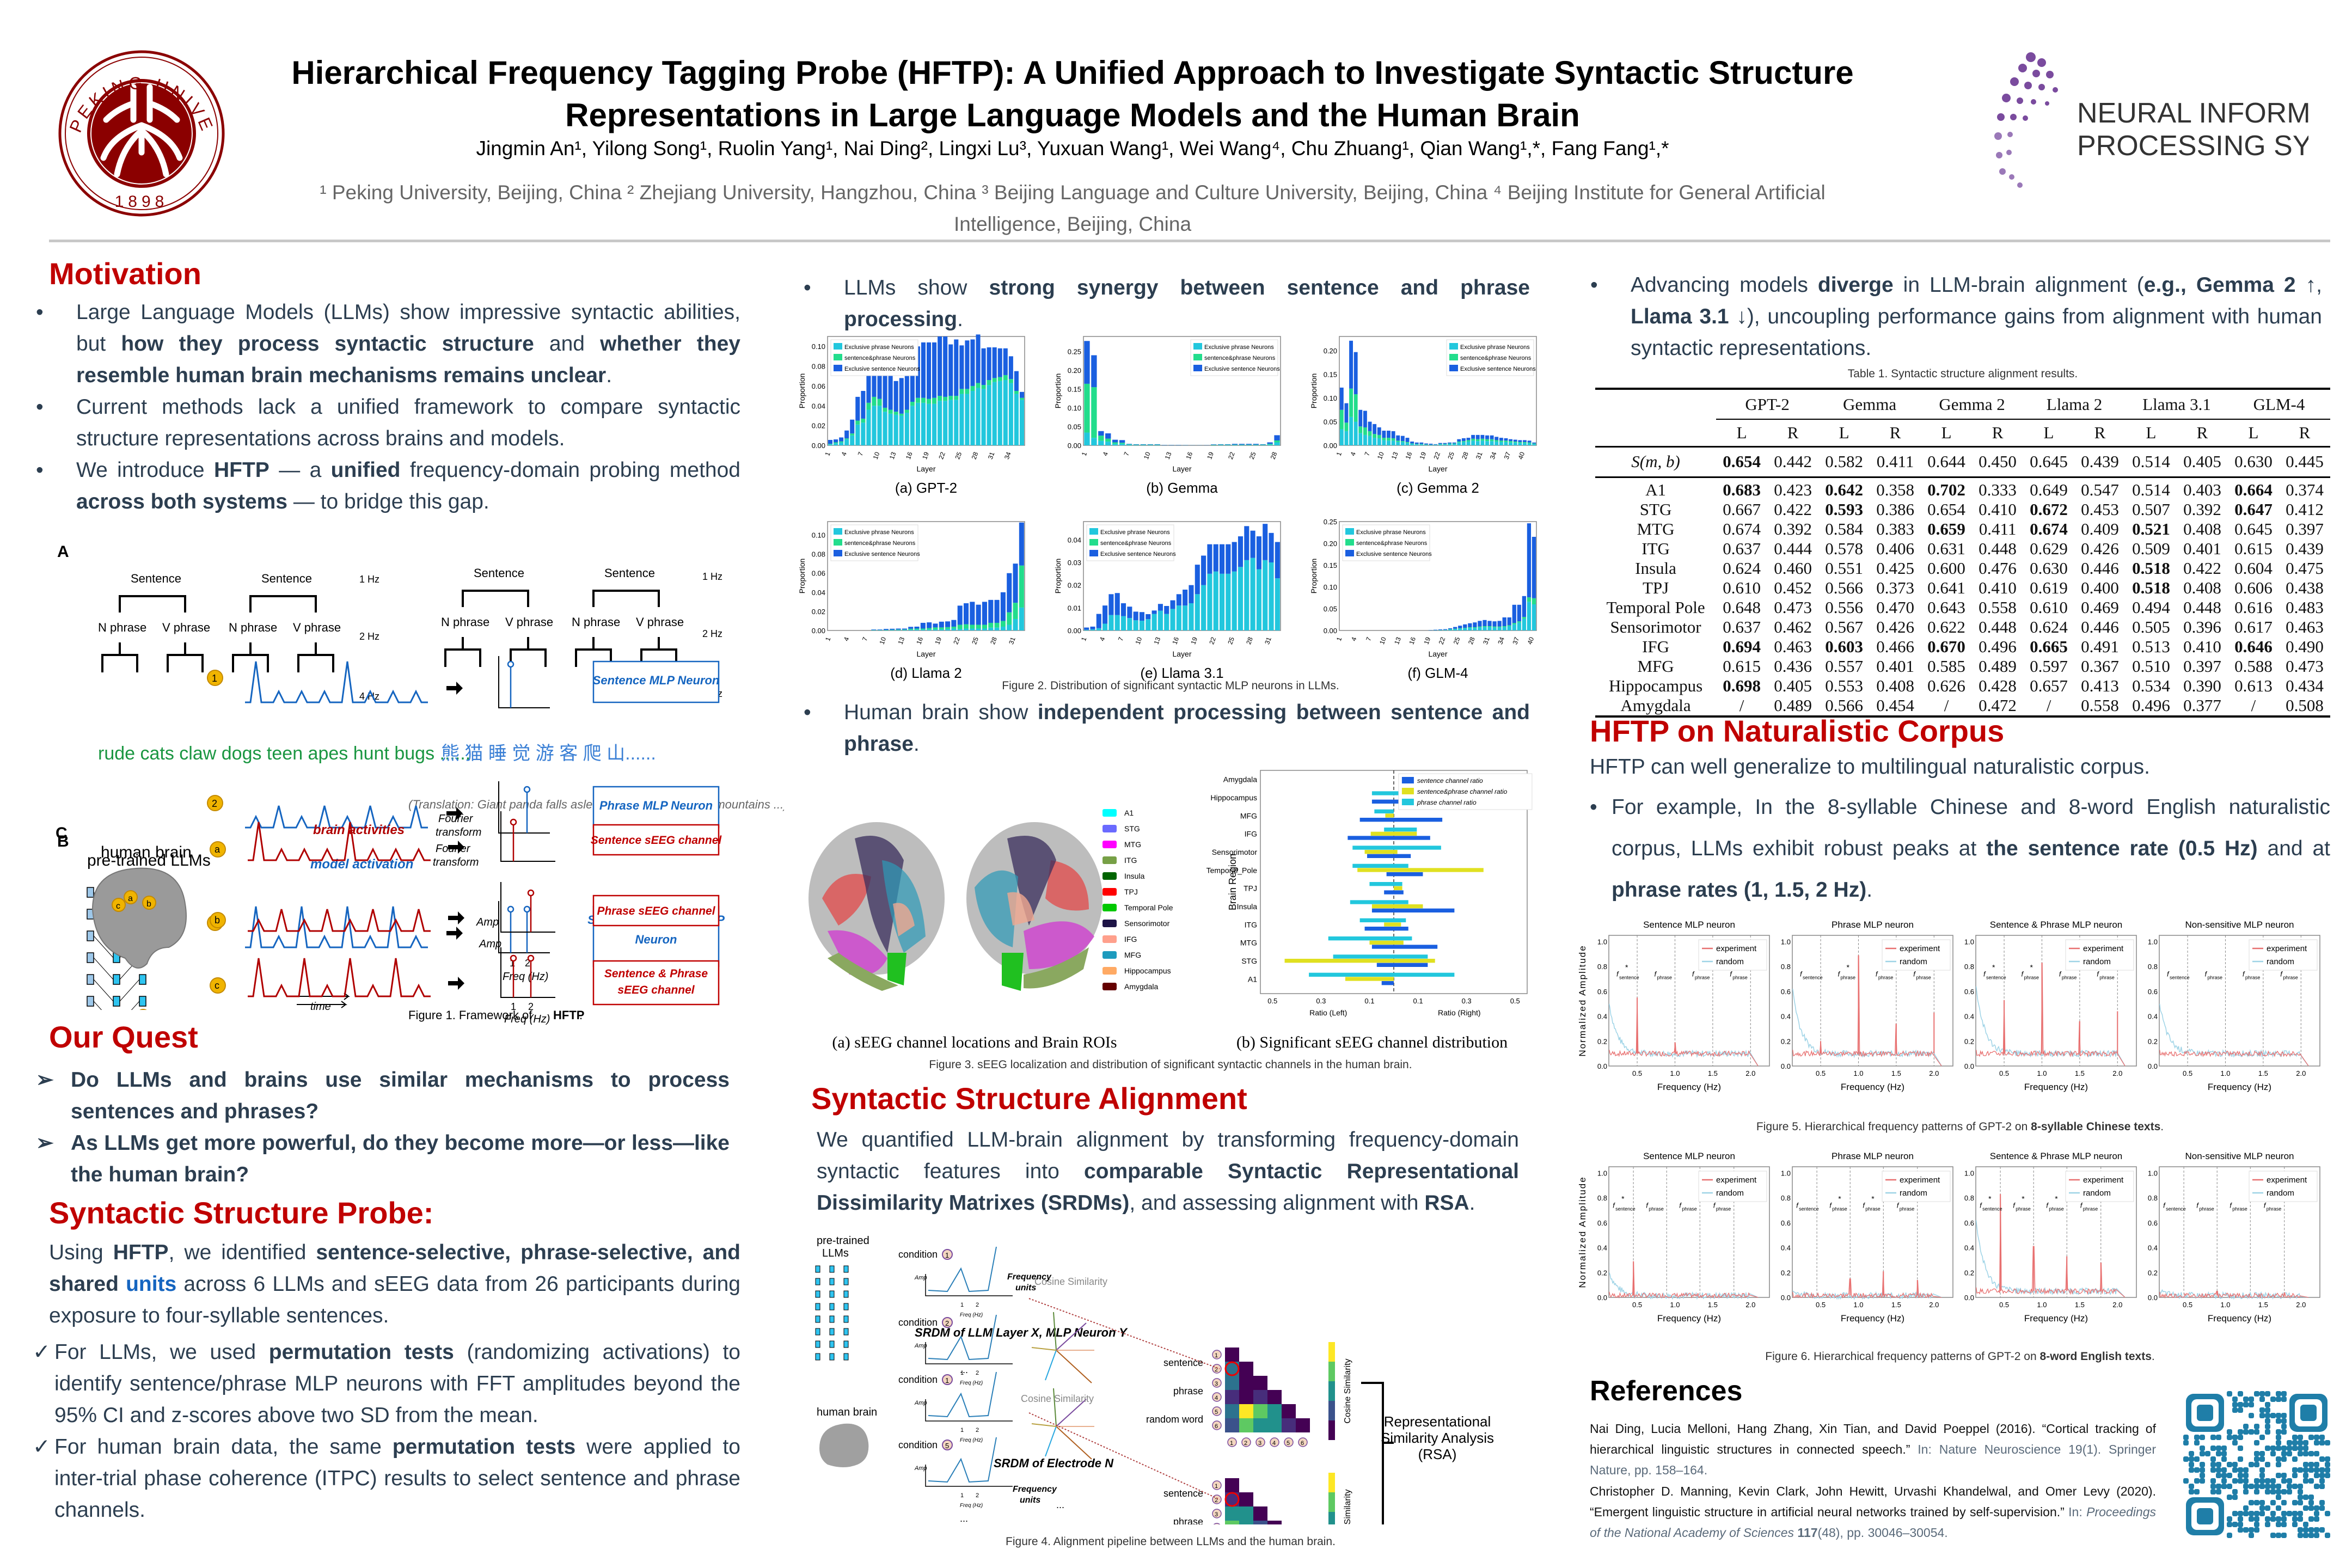 The width and height of the screenshot is (2352, 1568). What do you see at coordinates (1012, 641) in the screenshot?
I see `x-tick-label: 31` at bounding box center [1012, 641].